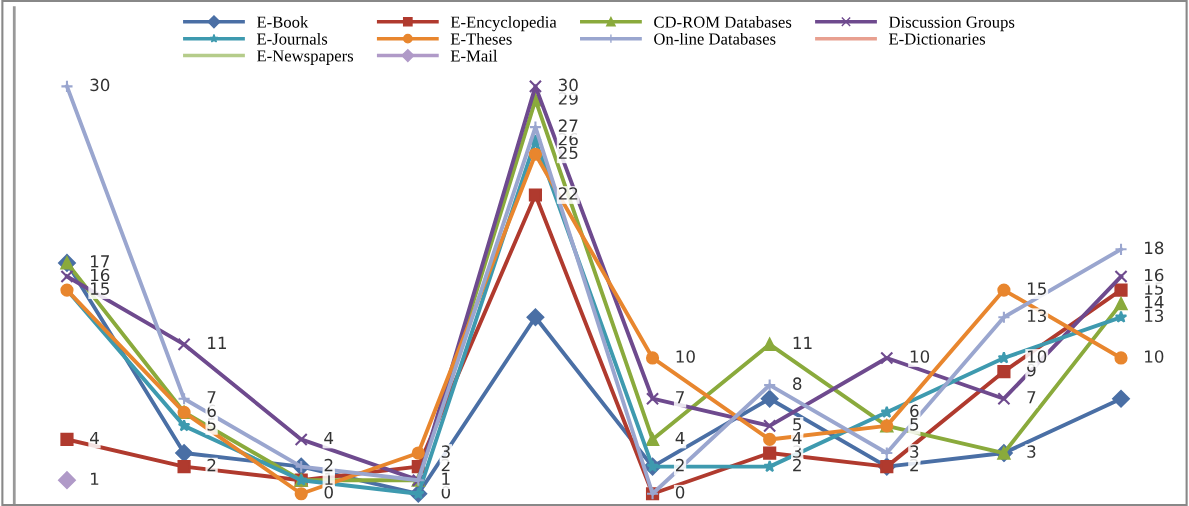 Image resolution: width=1189 pixels, height=506 pixels. What do you see at coordinates (568, 153) in the screenshot?
I see `data-label: 25` at bounding box center [568, 153].